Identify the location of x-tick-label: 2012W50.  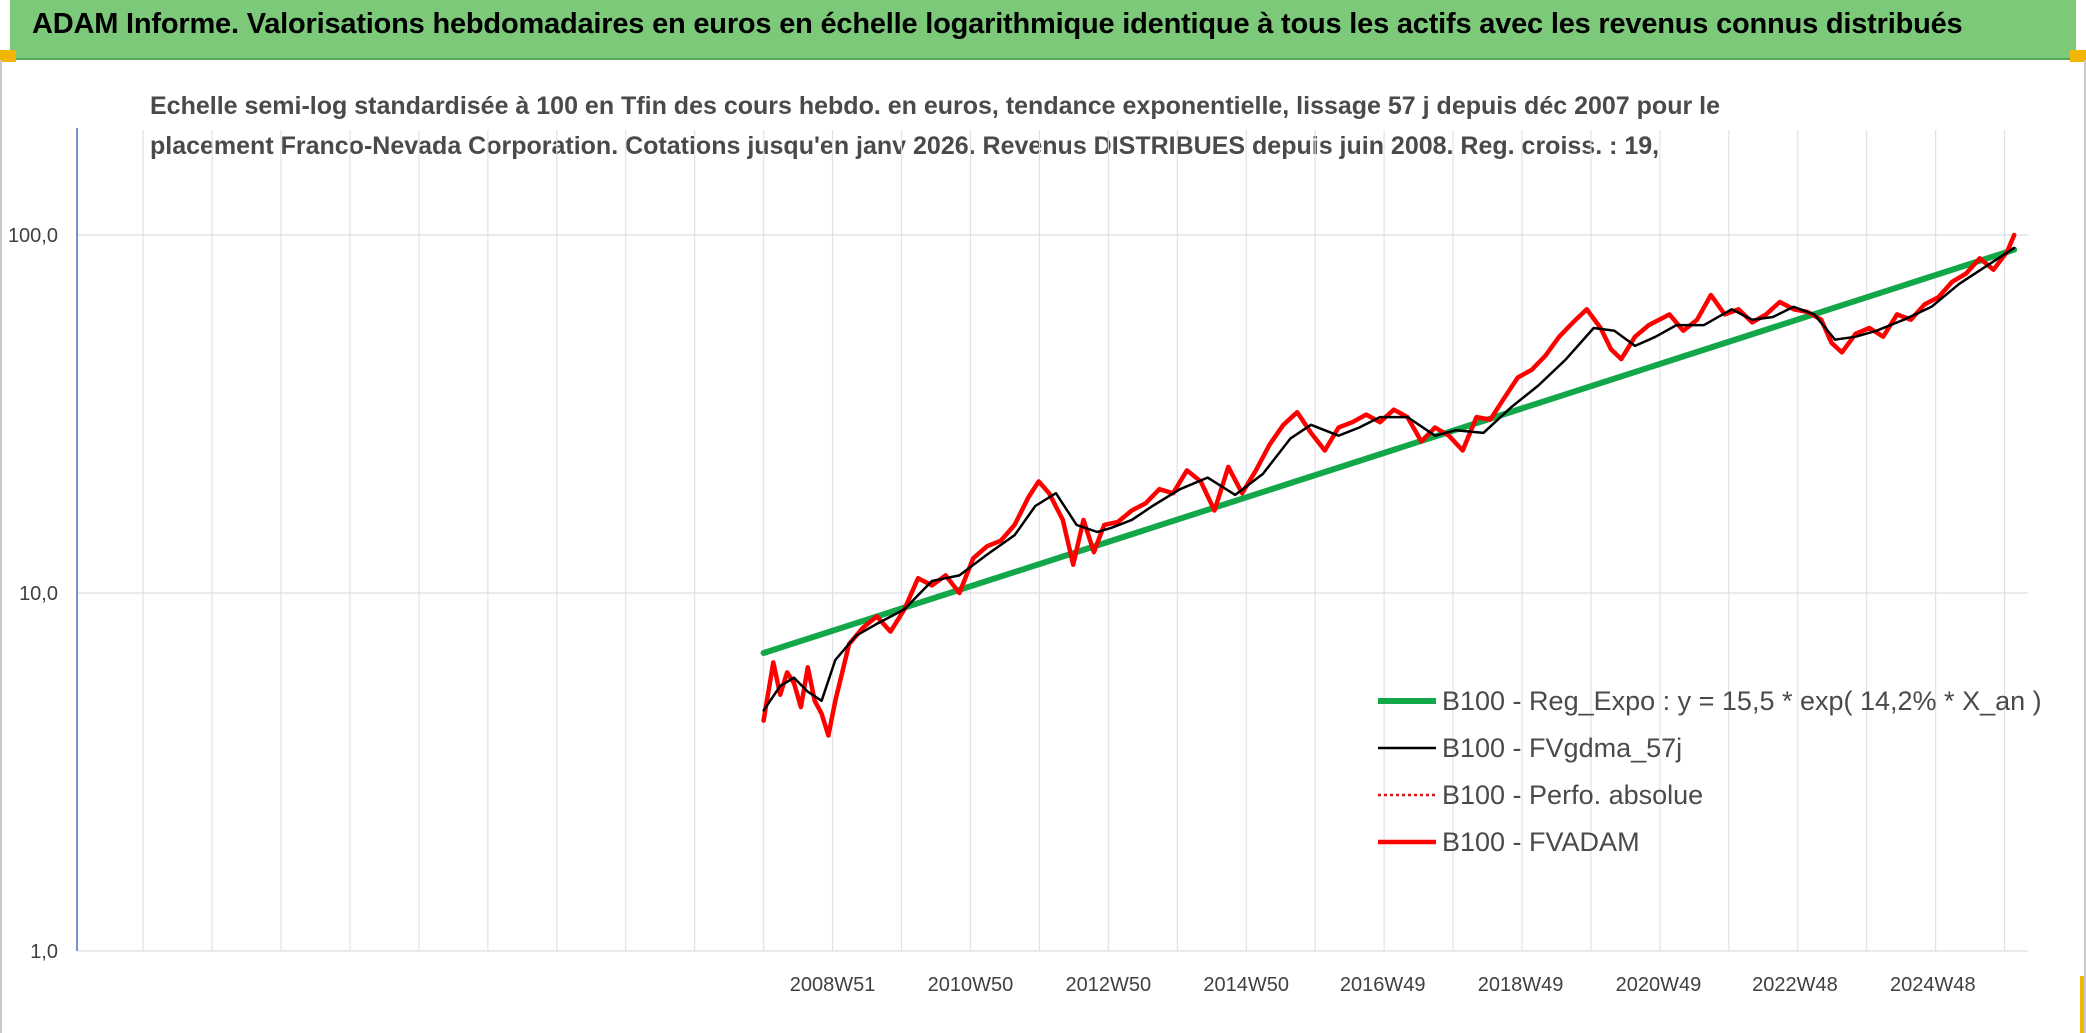
(1109, 985).